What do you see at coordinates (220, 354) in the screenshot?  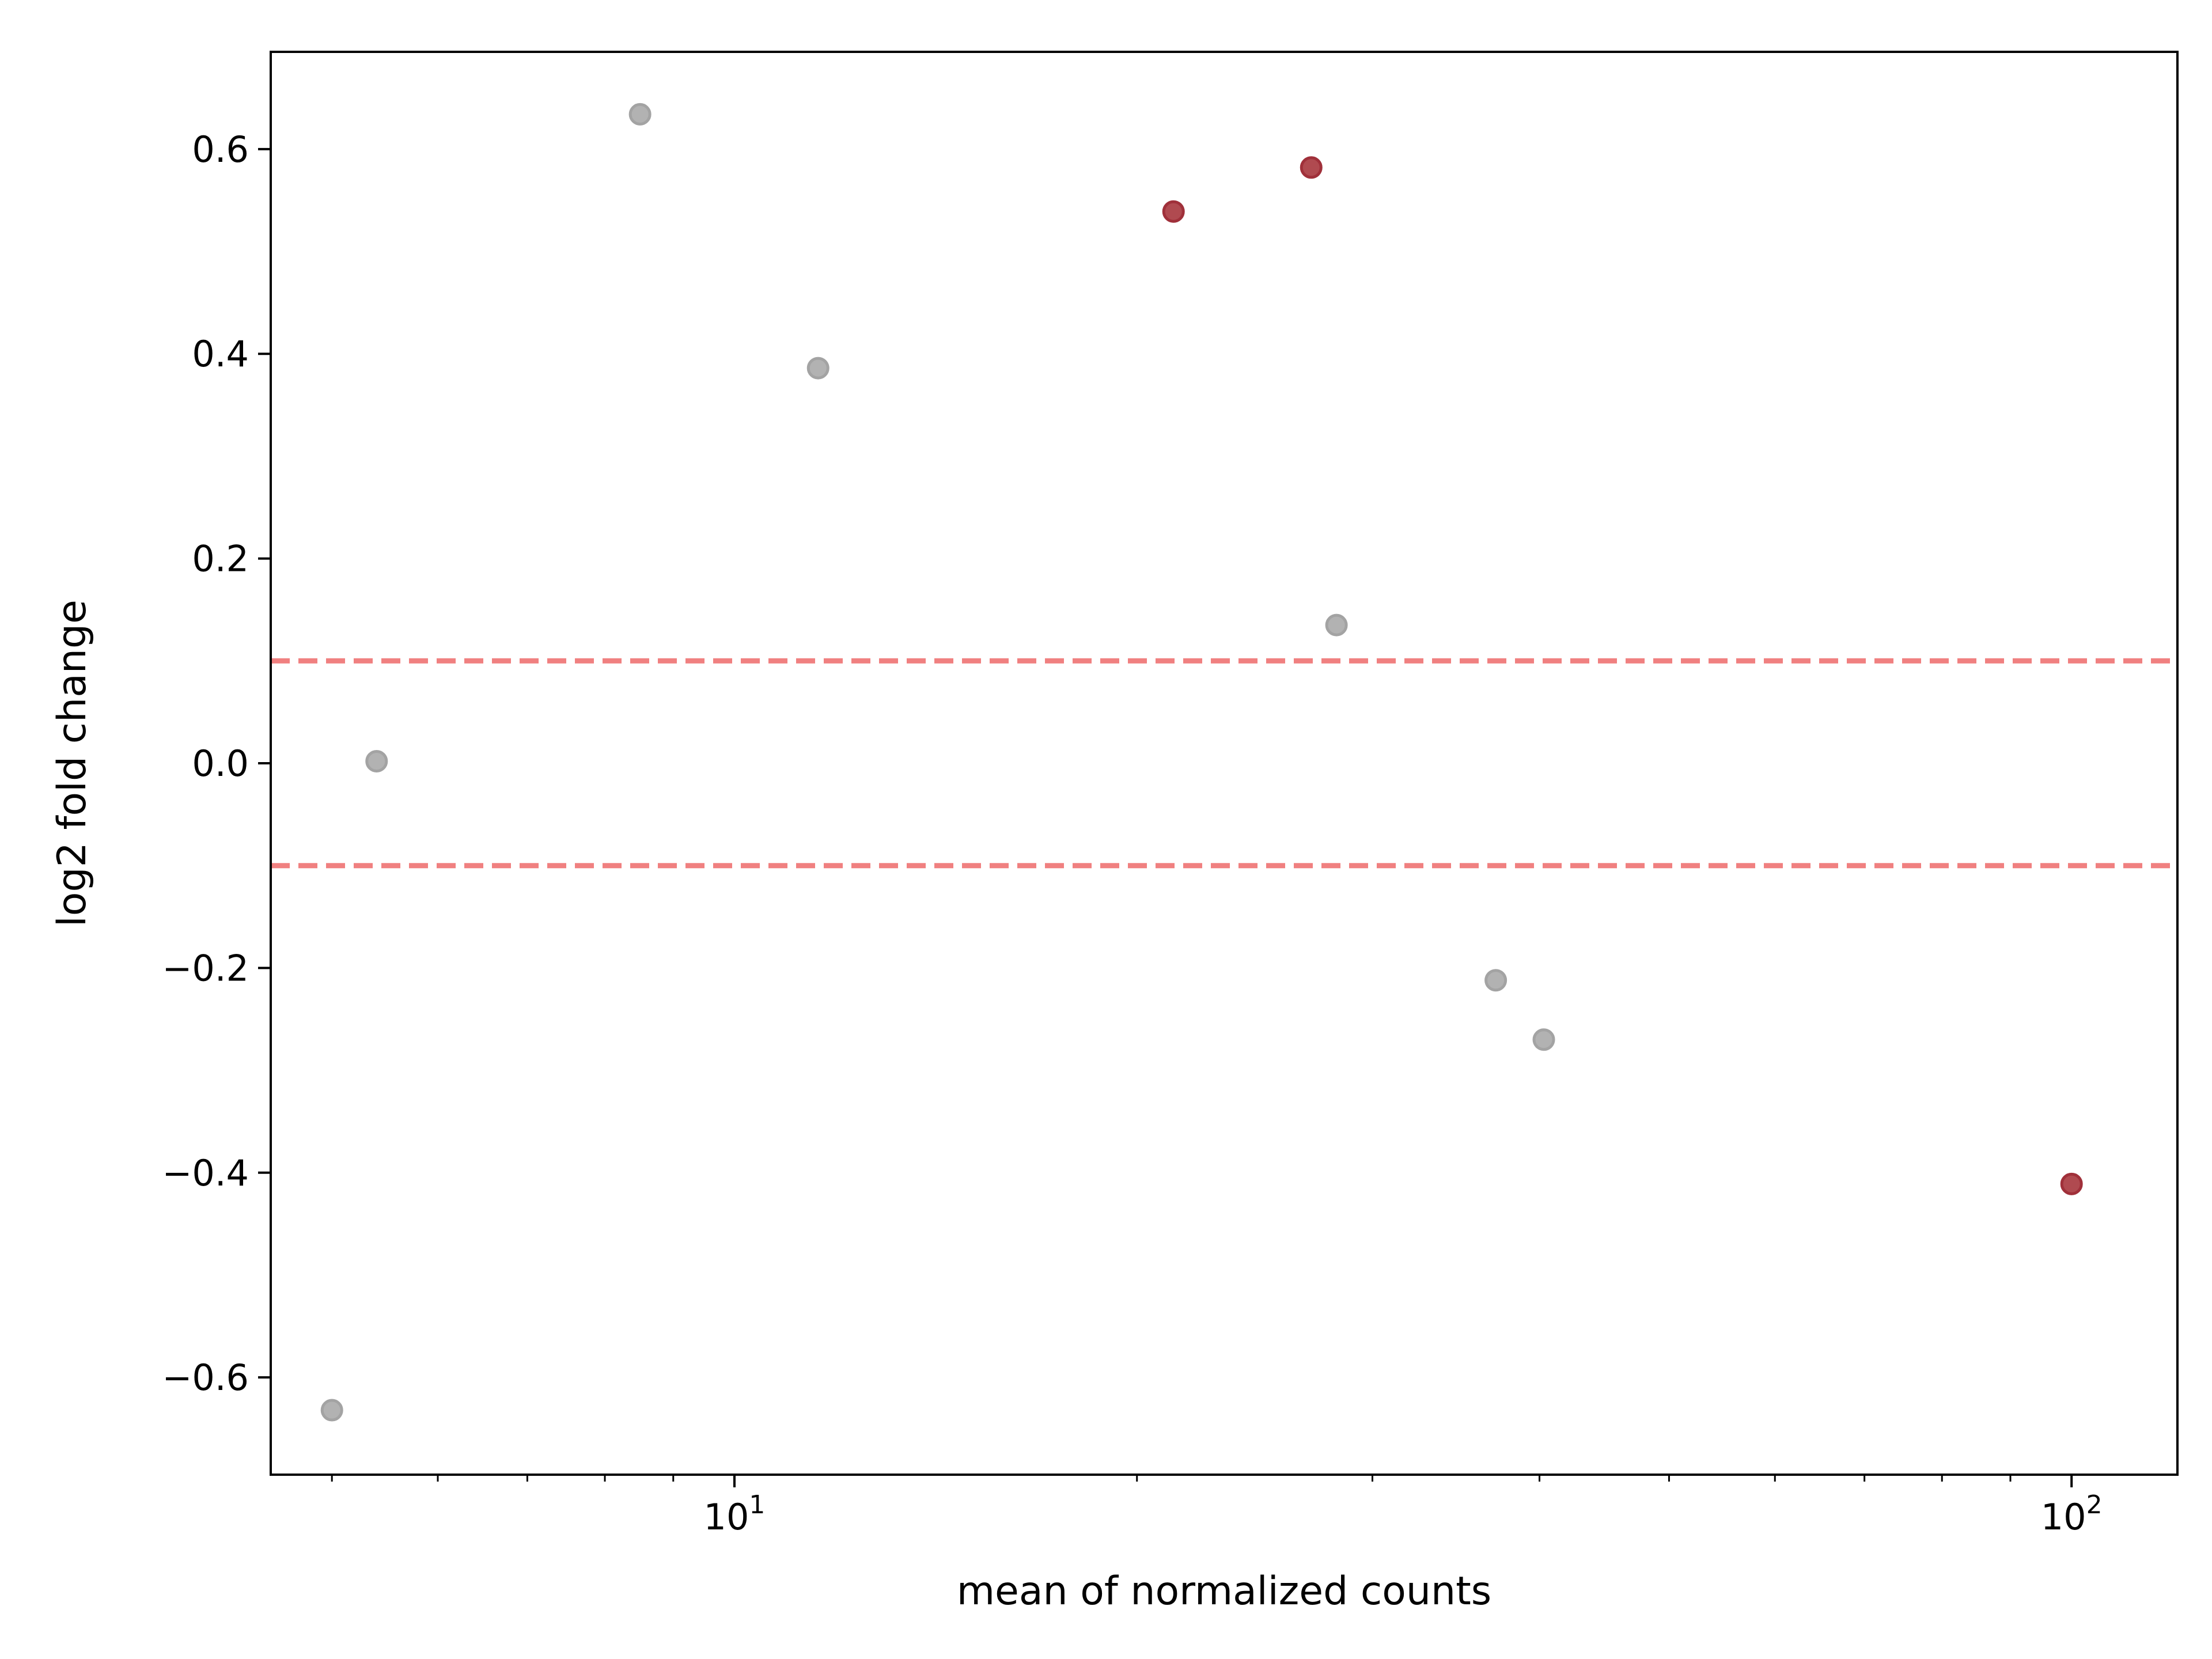 I see `y-tick-label: 0.4` at bounding box center [220, 354].